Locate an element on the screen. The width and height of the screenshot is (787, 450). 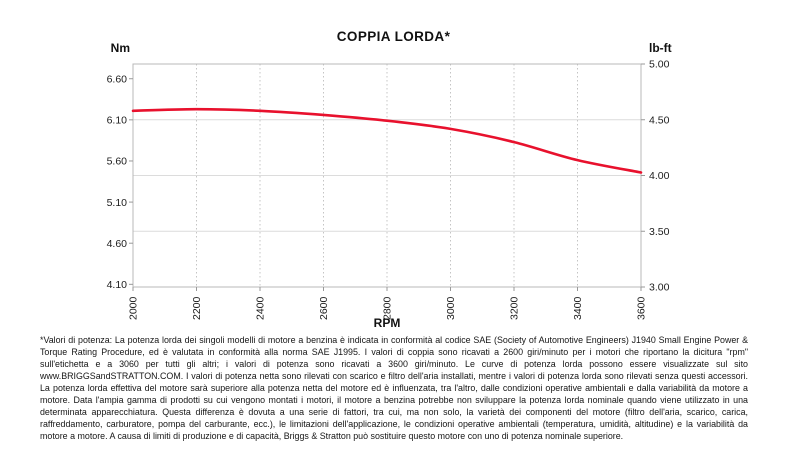
torque-curve is located at coordinates (387, 140).